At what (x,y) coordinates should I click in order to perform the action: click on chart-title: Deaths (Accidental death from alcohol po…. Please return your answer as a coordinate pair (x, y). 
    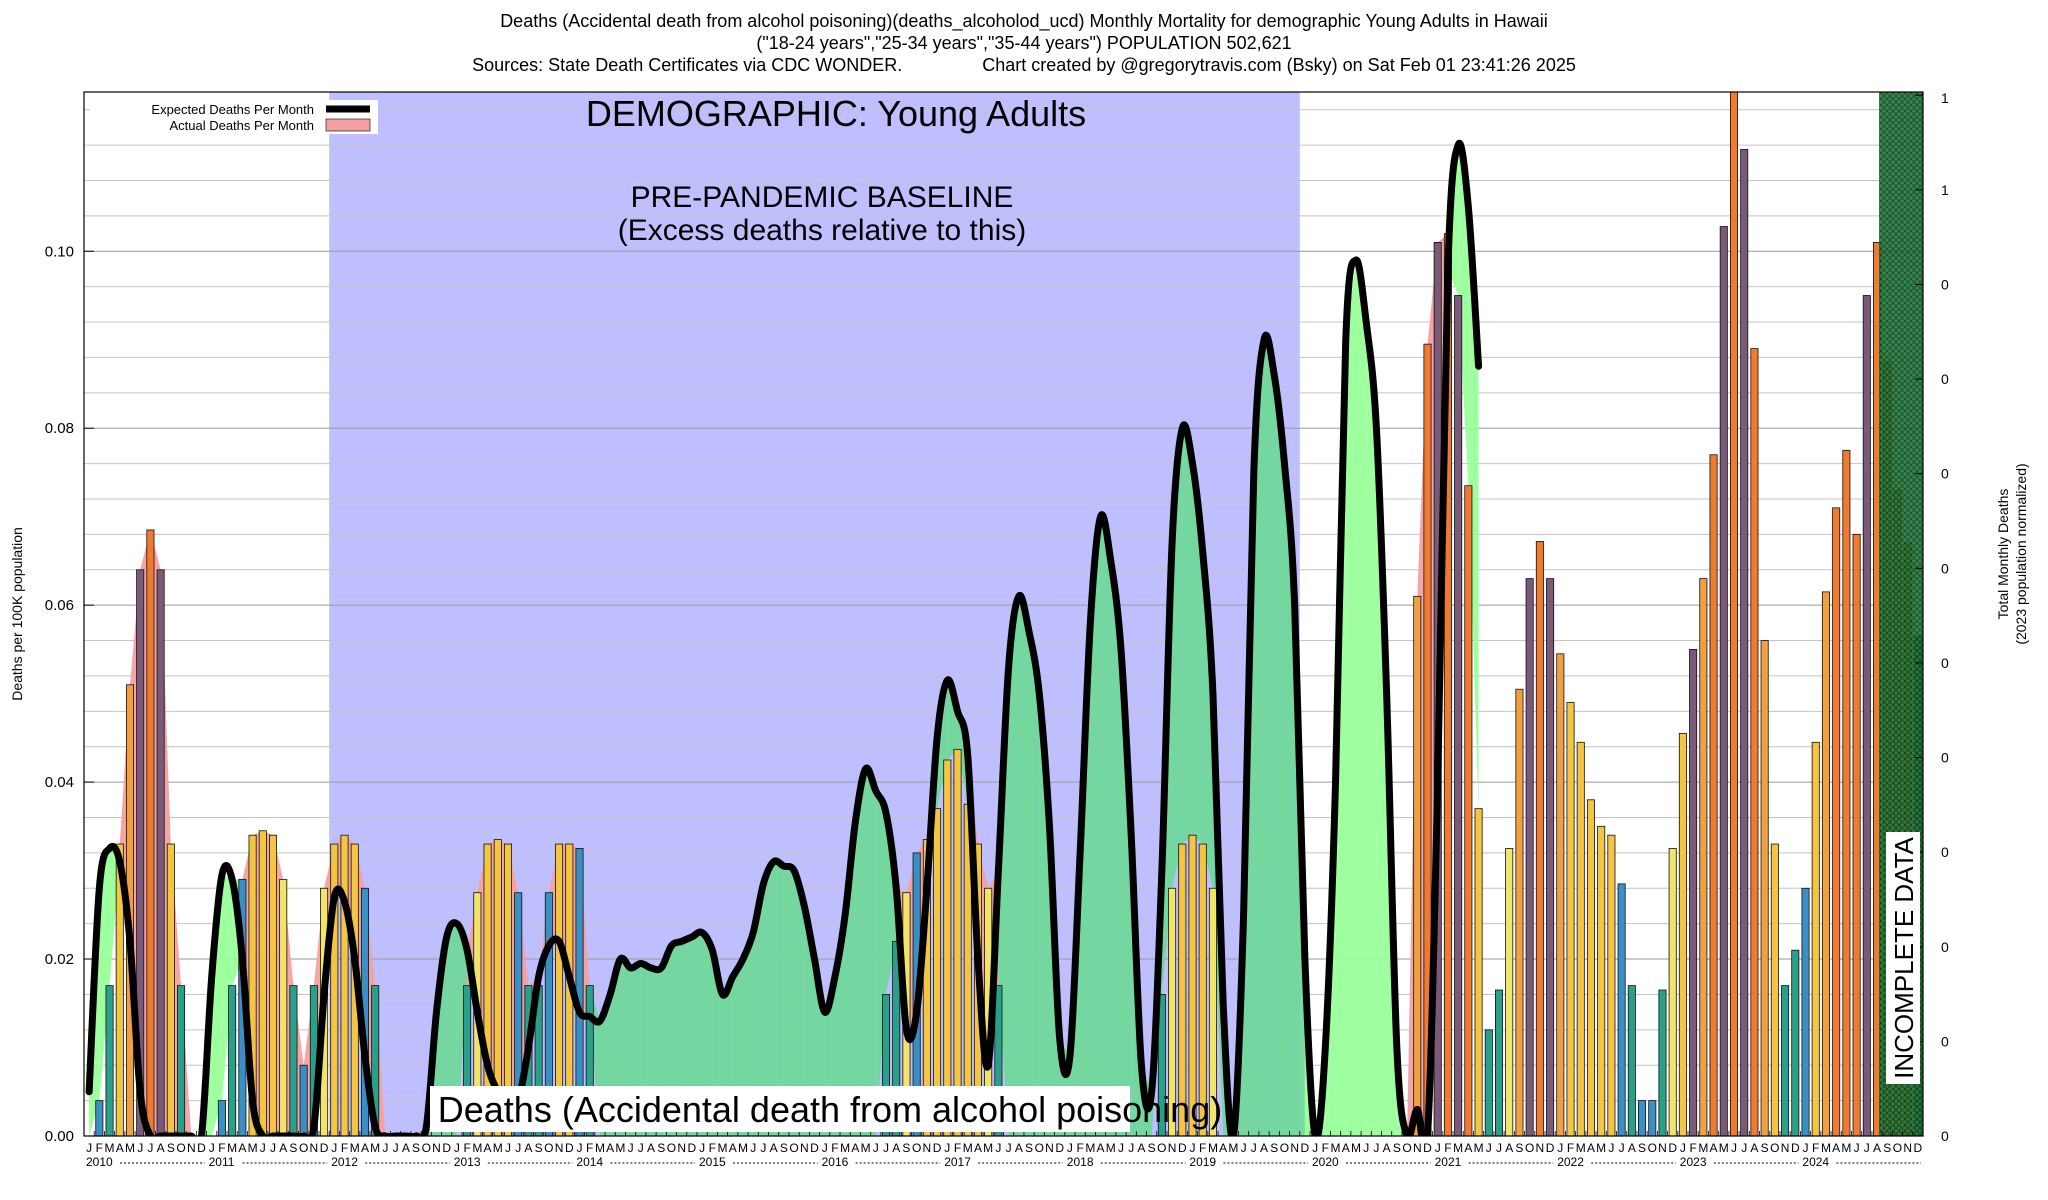
    Looking at the image, I should click on (1024, 21).